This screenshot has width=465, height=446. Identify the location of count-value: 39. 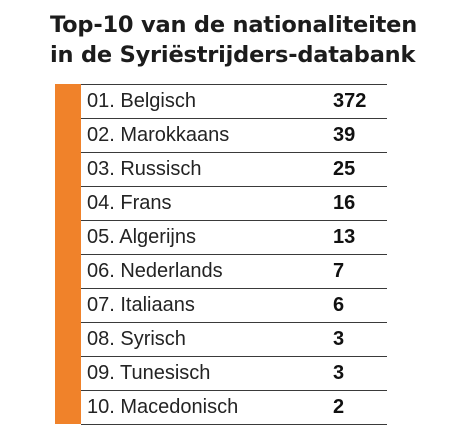
(344, 135).